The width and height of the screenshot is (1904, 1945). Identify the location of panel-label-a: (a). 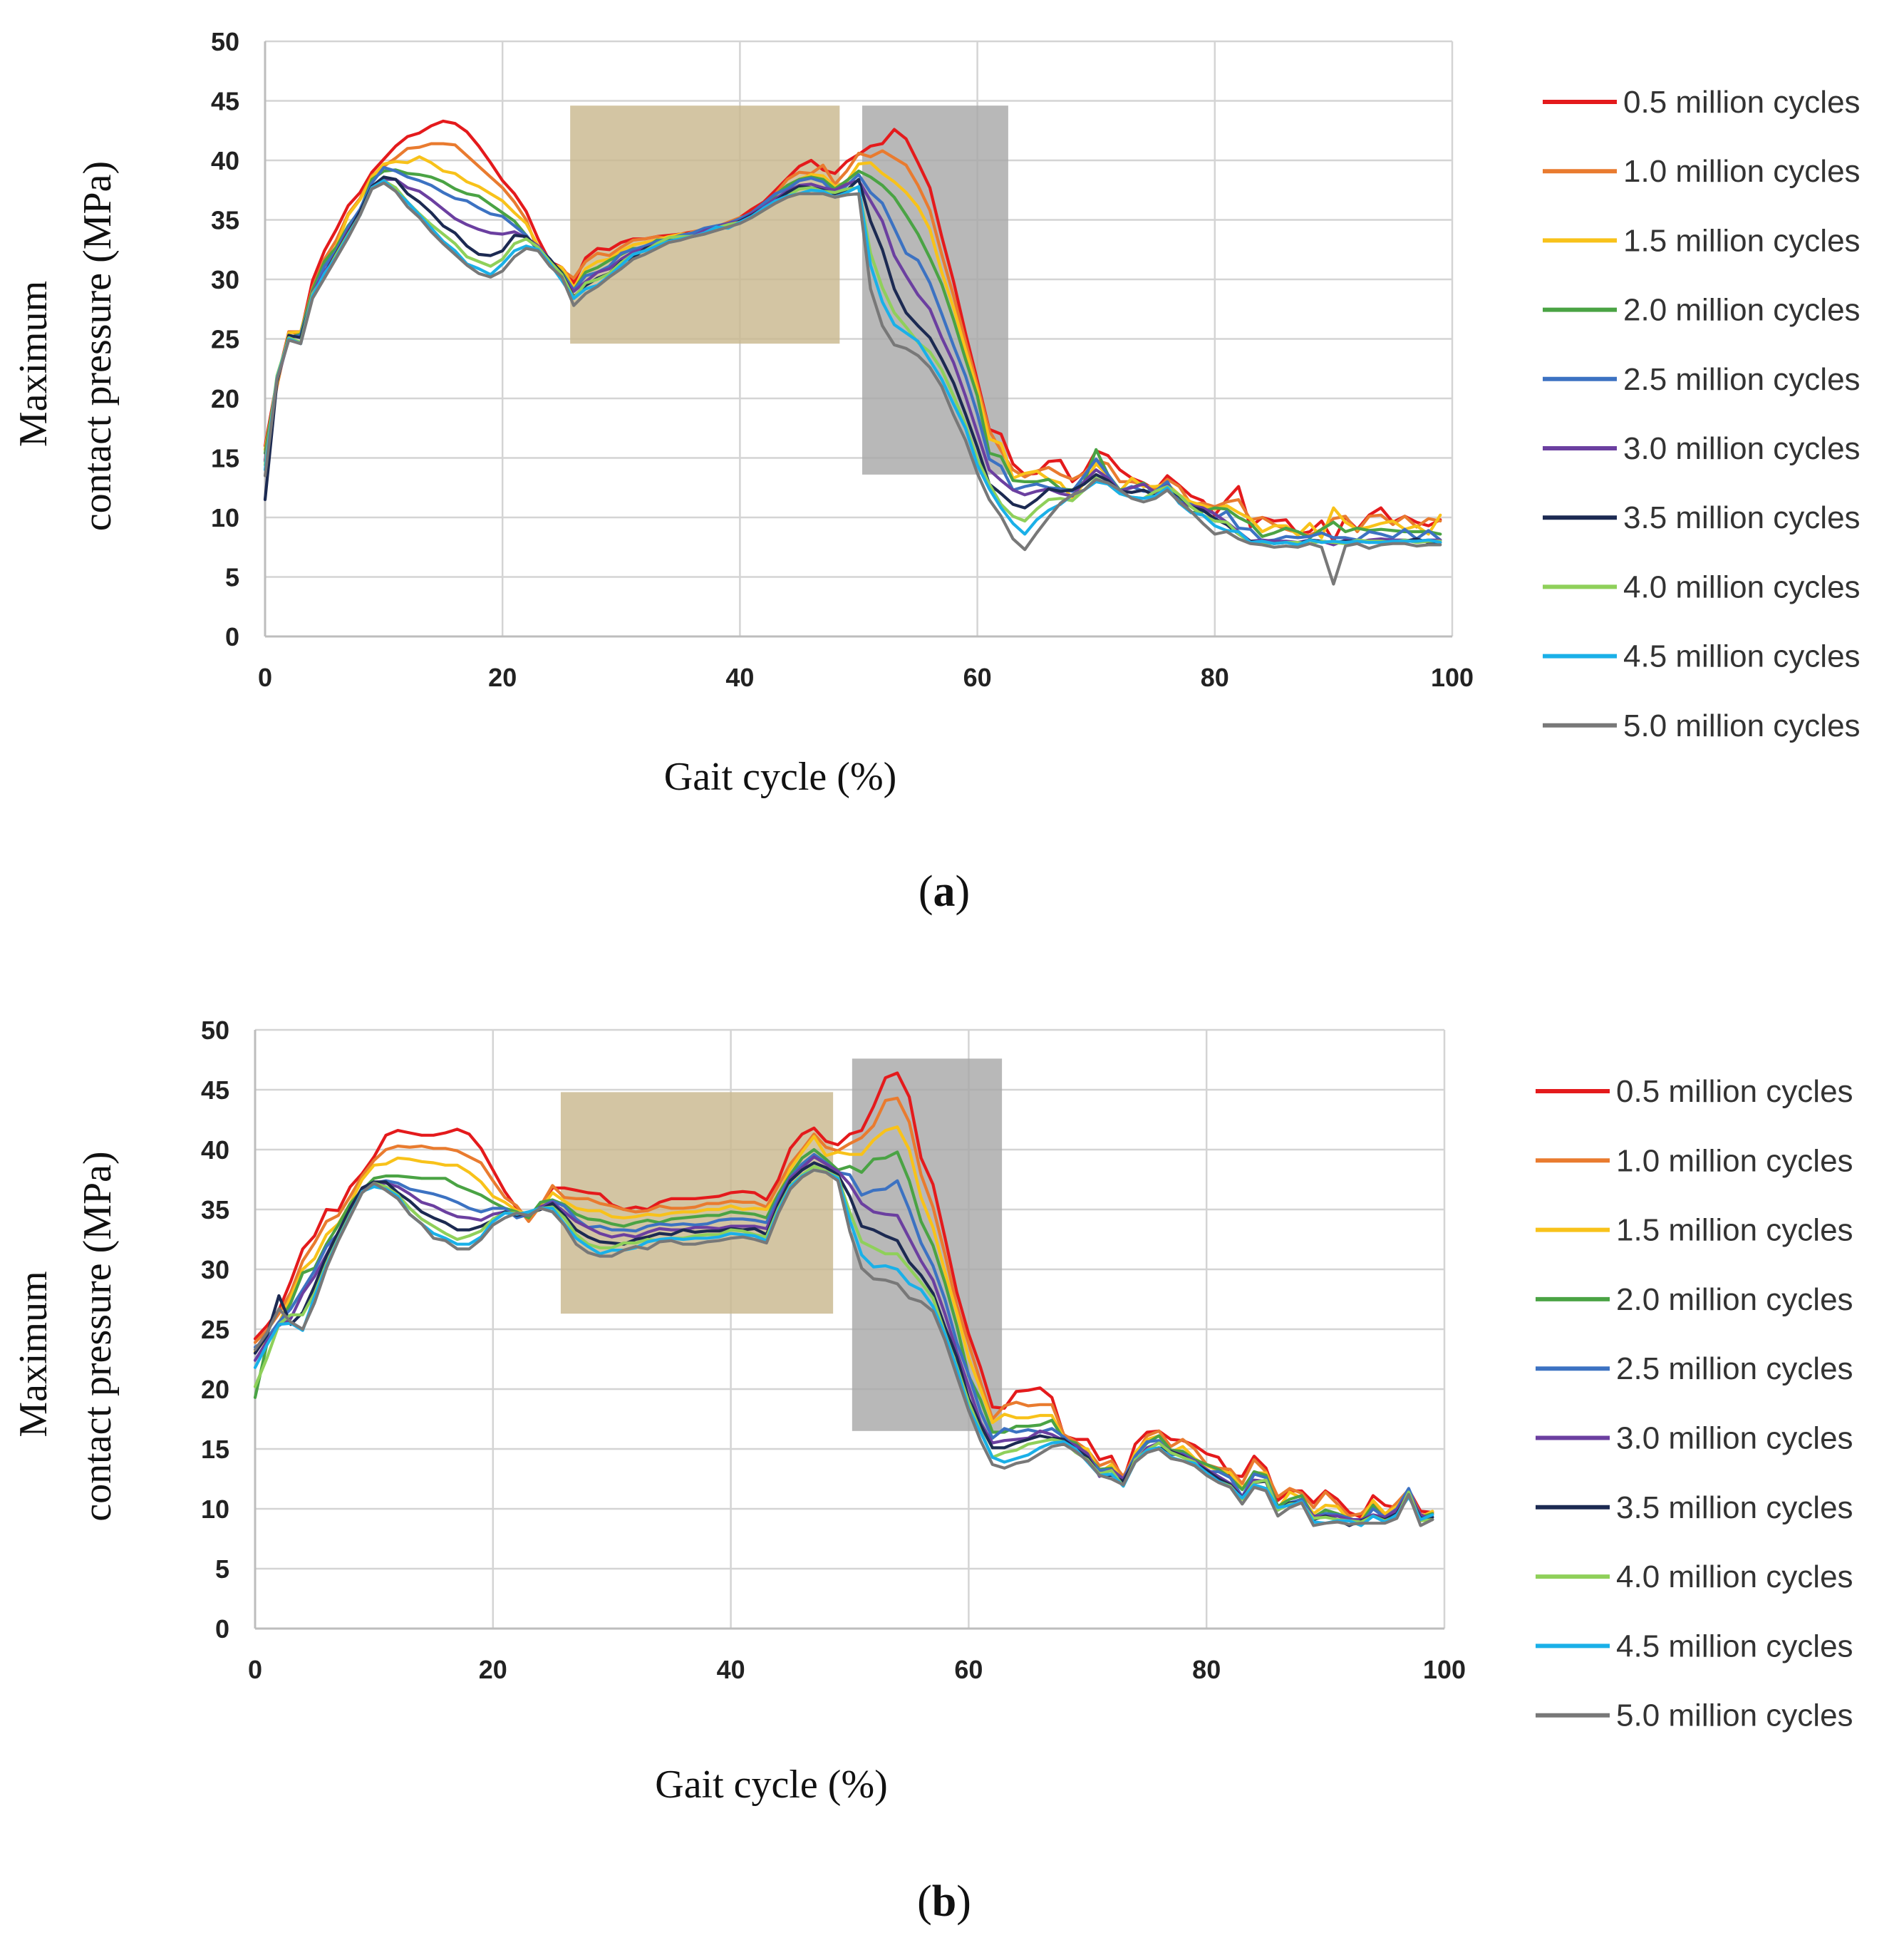
(944, 892).